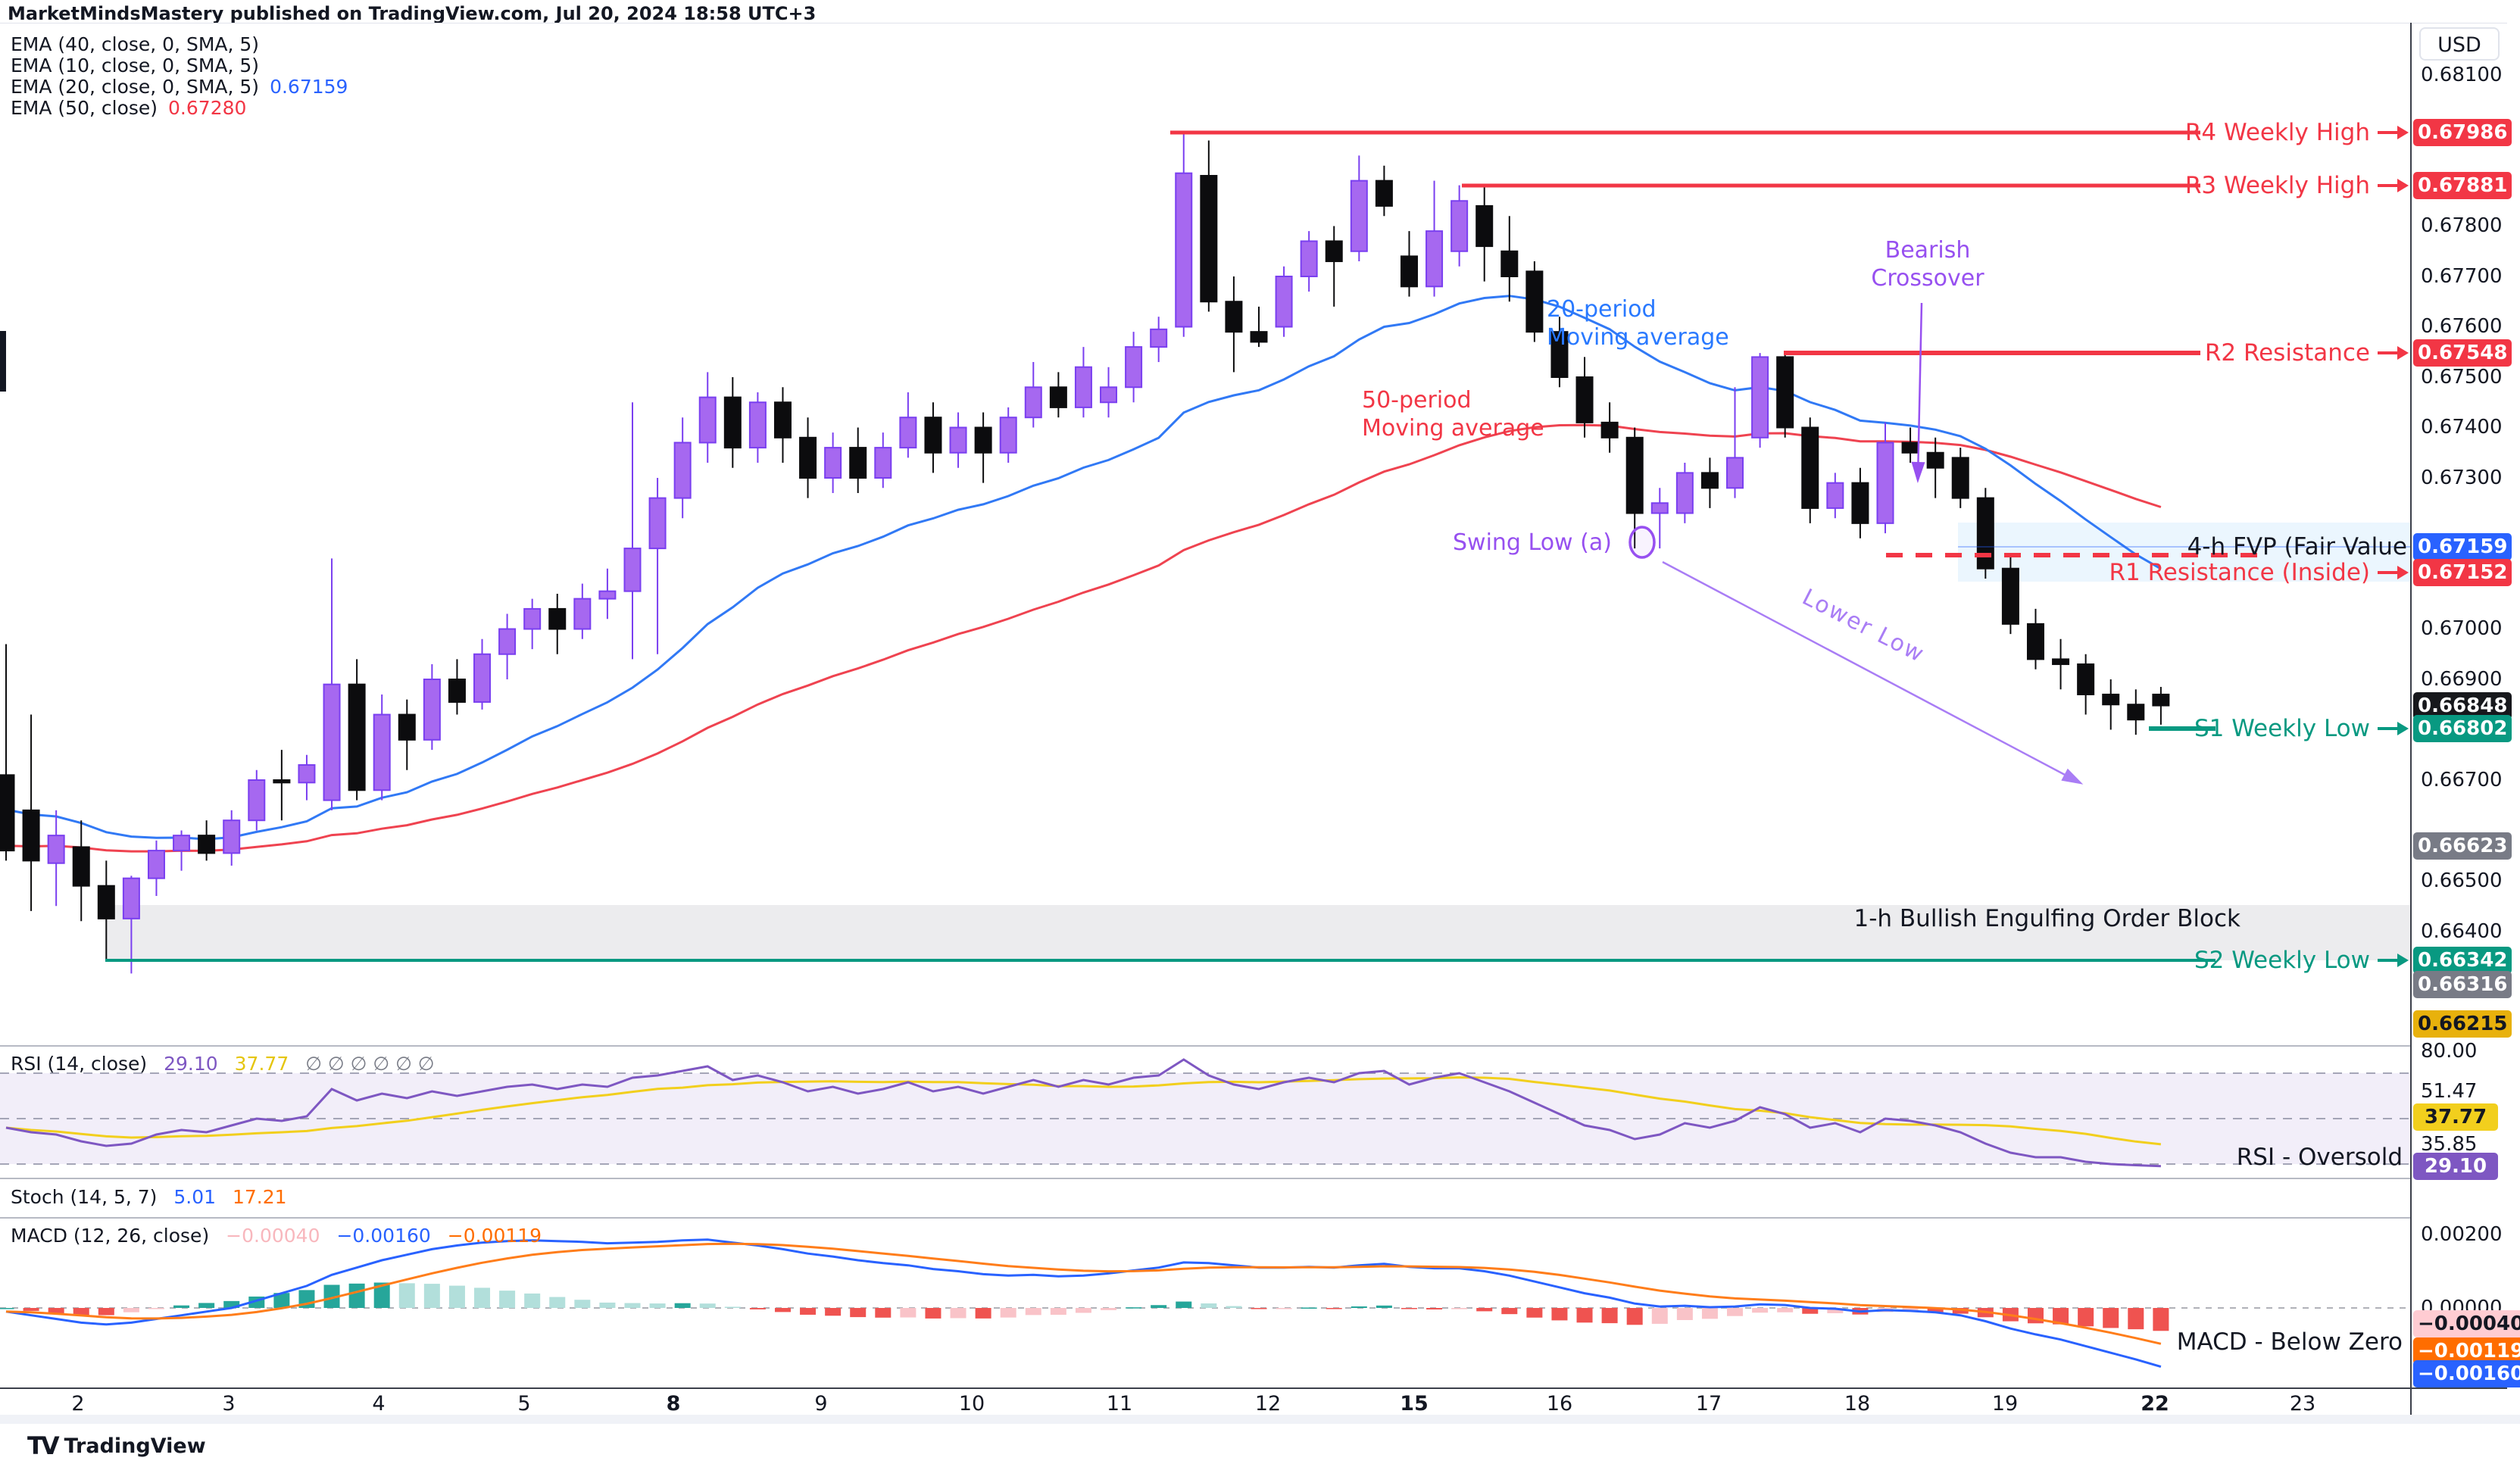  I want to click on rsi-legend: RSI (14, close) 29.10 37.77 ∅ ∅ ∅ ∅ ∅ ∅, so click(223, 1064).